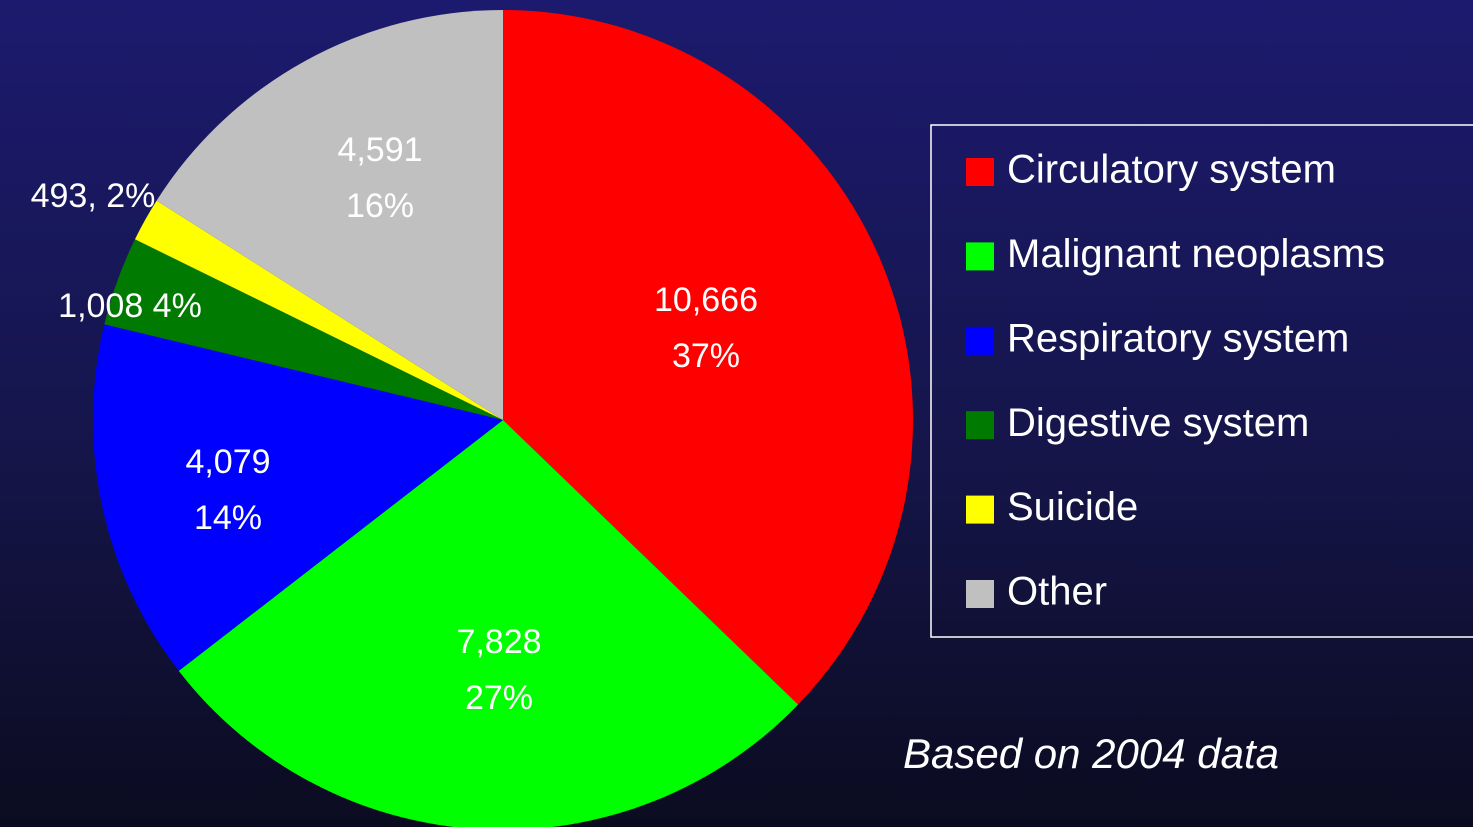 This screenshot has height=827, width=1473. I want to click on legend-label: Circulatory system, so click(1171, 170).